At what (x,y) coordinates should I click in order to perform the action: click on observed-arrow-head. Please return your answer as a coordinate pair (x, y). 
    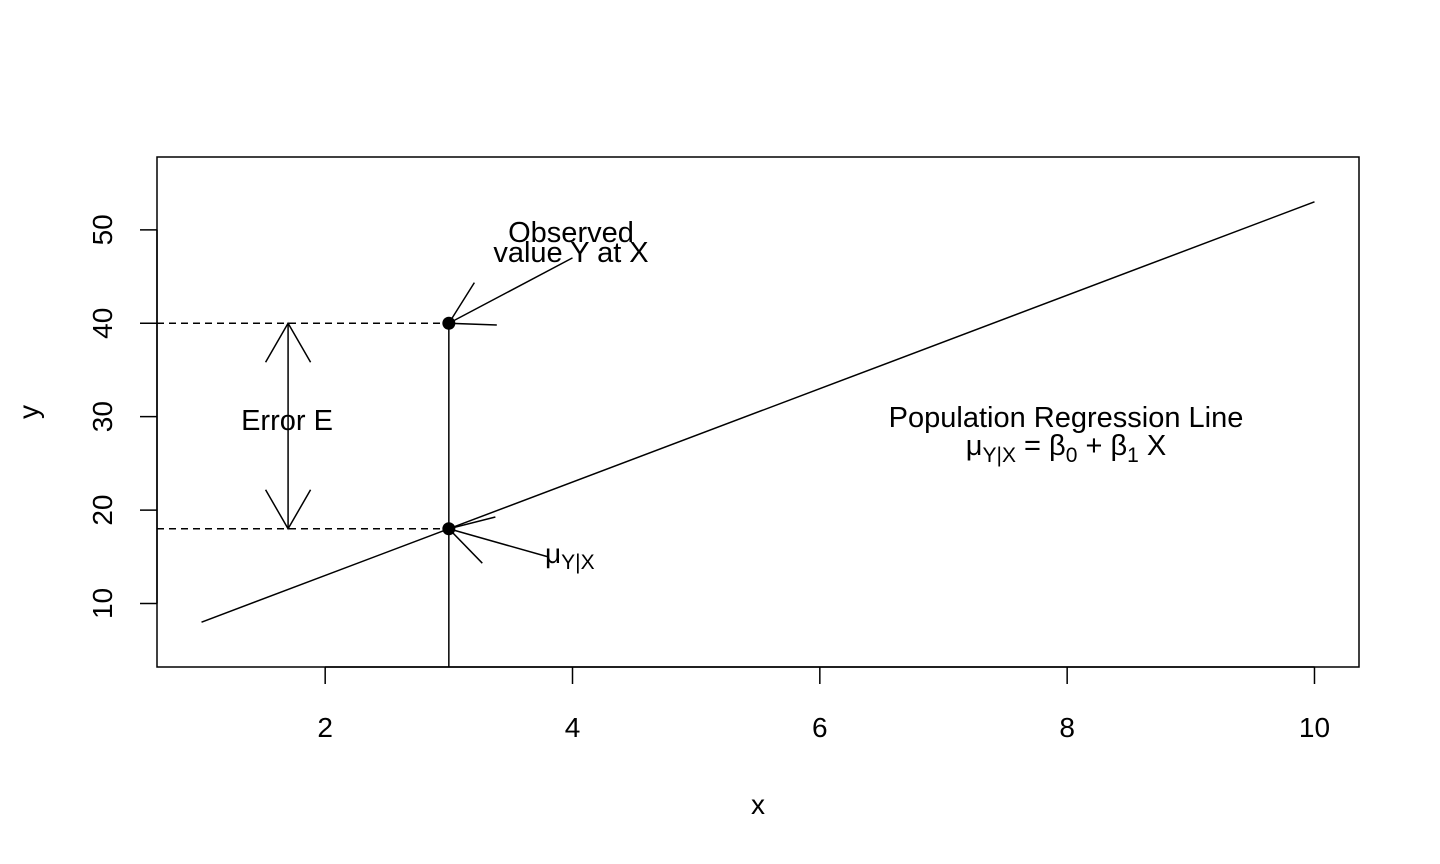
    Looking at the image, I should click on (472, 304).